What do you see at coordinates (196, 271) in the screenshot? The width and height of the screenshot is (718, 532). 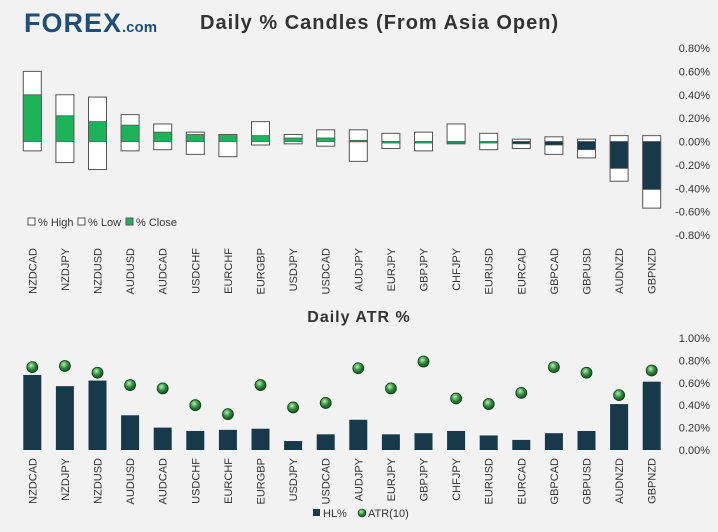 I see `x-tick-label: USDCHF` at bounding box center [196, 271].